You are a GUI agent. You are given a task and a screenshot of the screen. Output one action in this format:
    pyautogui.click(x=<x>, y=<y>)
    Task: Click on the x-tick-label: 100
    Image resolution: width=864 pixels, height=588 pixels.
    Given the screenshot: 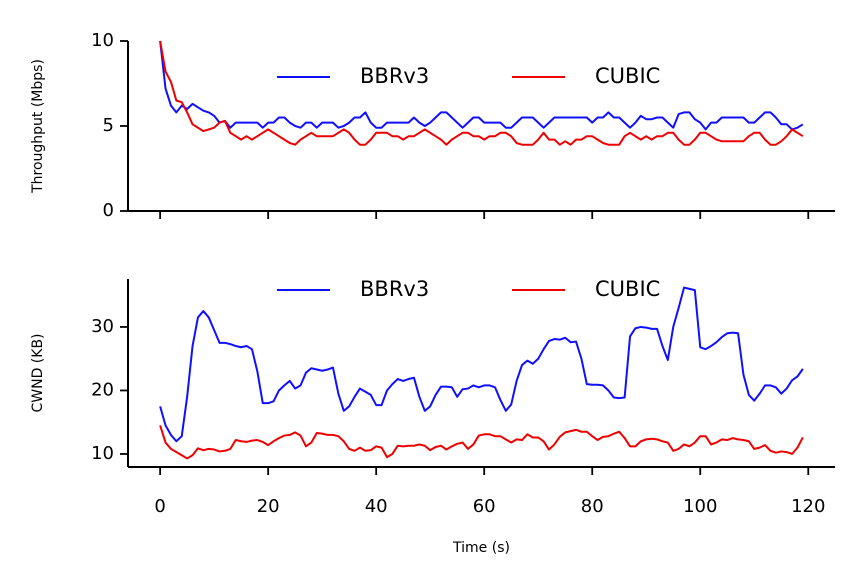 What is the action you would take?
    pyautogui.click(x=700, y=506)
    